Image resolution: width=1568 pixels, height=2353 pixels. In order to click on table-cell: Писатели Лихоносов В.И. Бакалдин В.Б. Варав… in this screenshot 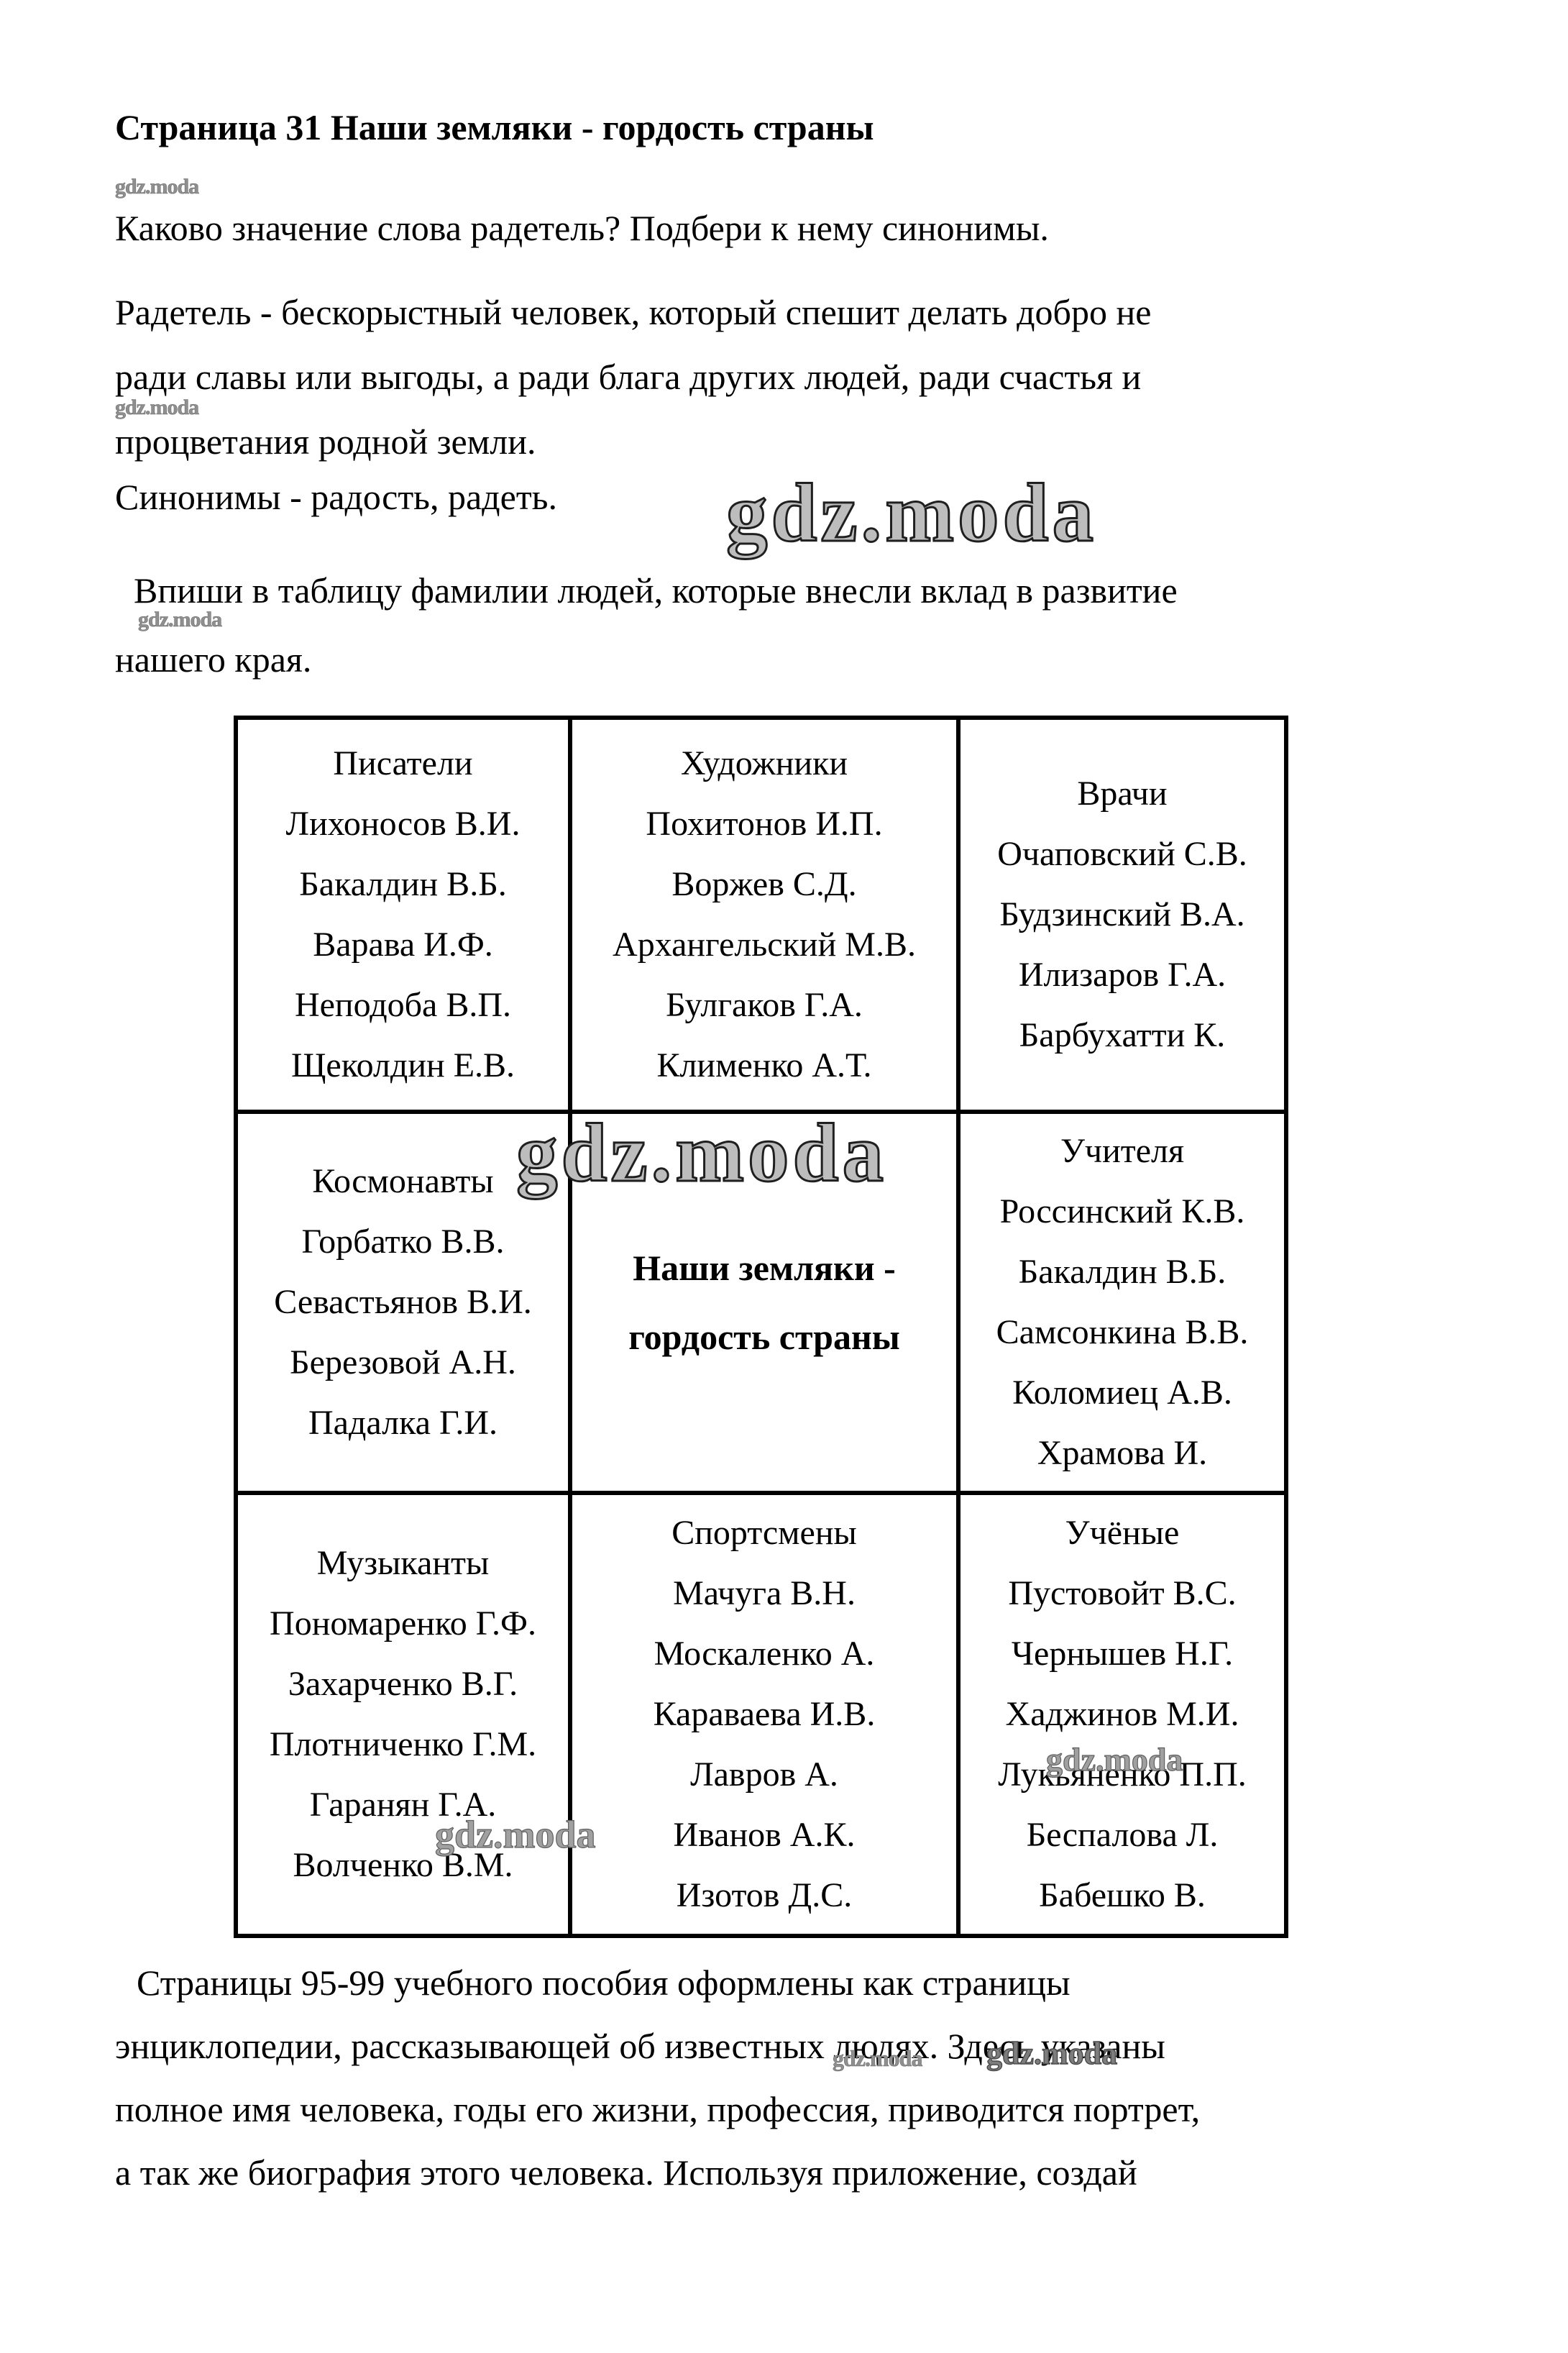, I will do `click(405, 917)`.